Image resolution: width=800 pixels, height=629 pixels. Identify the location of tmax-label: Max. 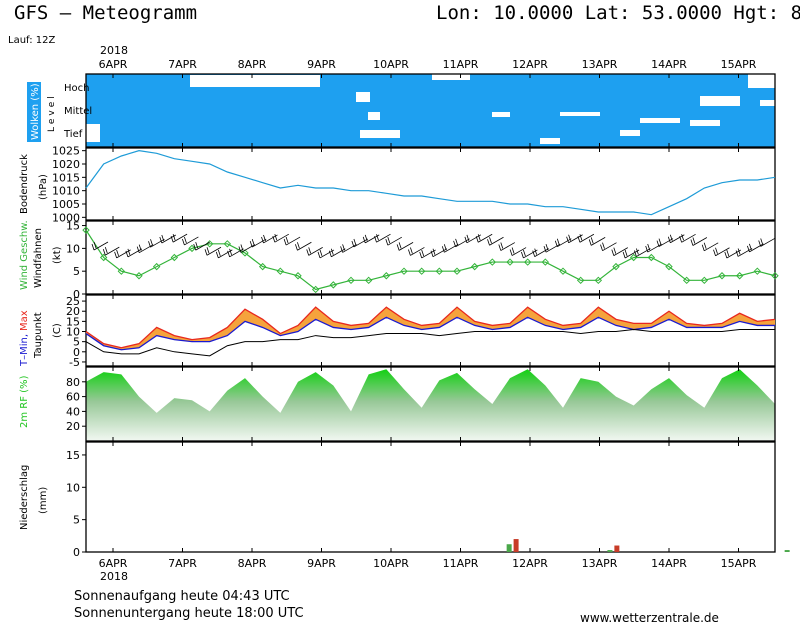
(24, 320).